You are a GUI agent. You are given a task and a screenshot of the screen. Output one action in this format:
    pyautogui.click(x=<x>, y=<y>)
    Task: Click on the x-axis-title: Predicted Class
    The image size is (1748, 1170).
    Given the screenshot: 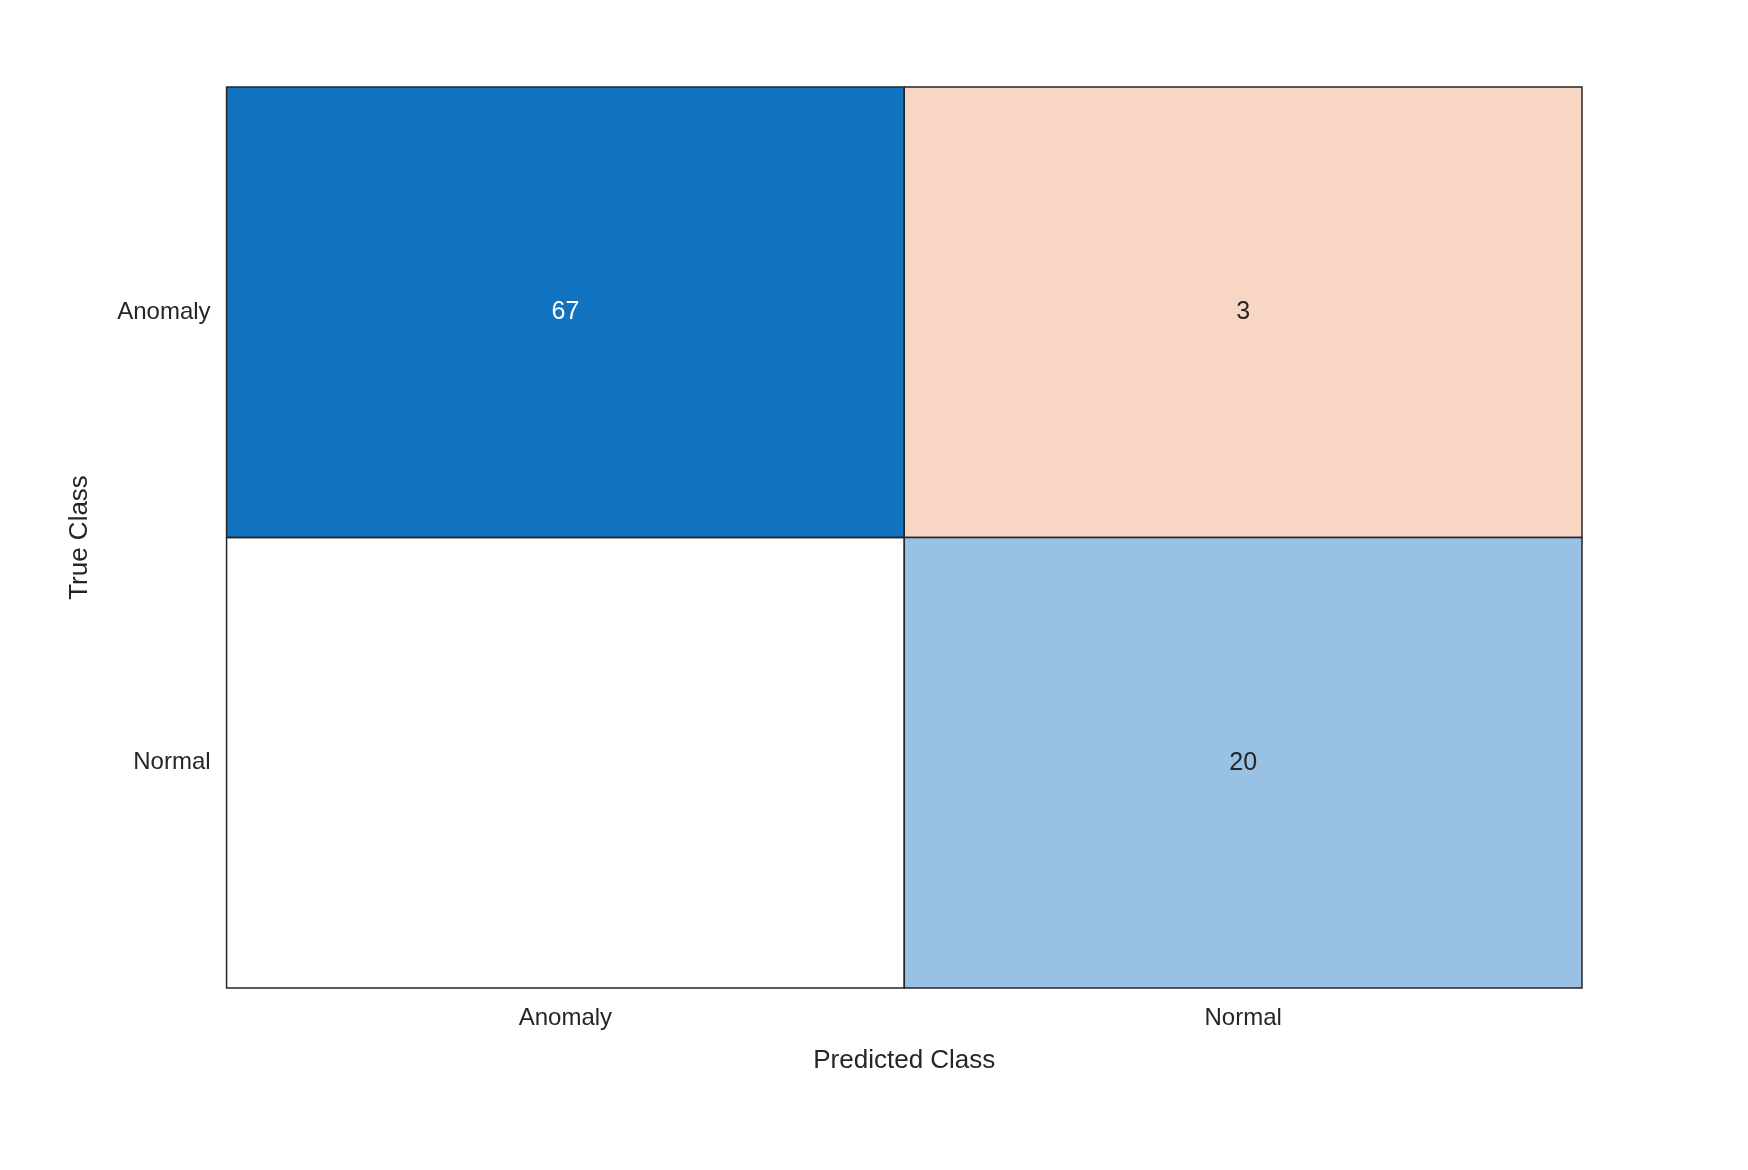 What is the action you would take?
    pyautogui.click(x=904, y=1058)
    